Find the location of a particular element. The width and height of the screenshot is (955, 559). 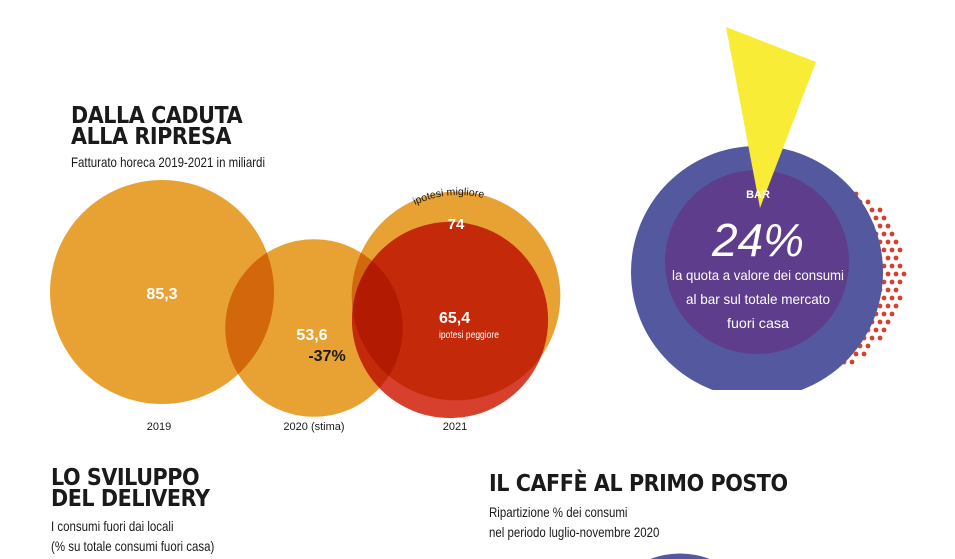

bar-percent: 24% is located at coordinates (757, 240).